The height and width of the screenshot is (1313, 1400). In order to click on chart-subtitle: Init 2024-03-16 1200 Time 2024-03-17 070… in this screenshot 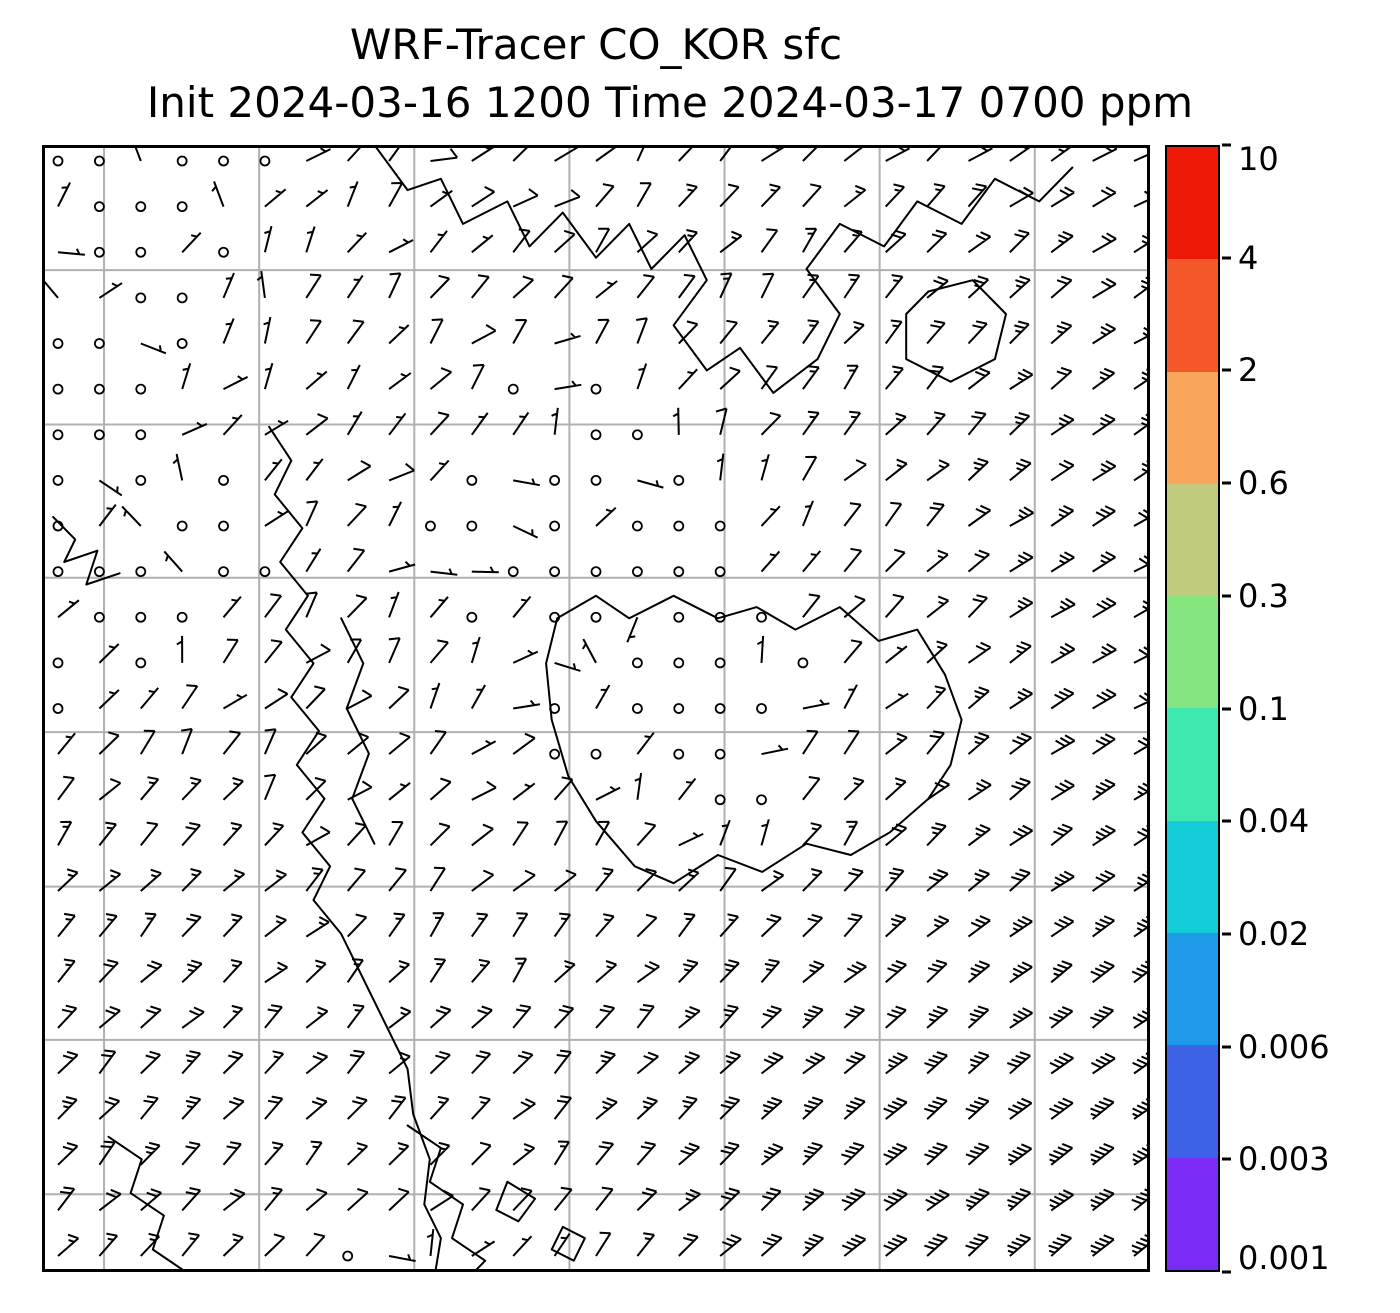, I will do `click(670, 102)`.